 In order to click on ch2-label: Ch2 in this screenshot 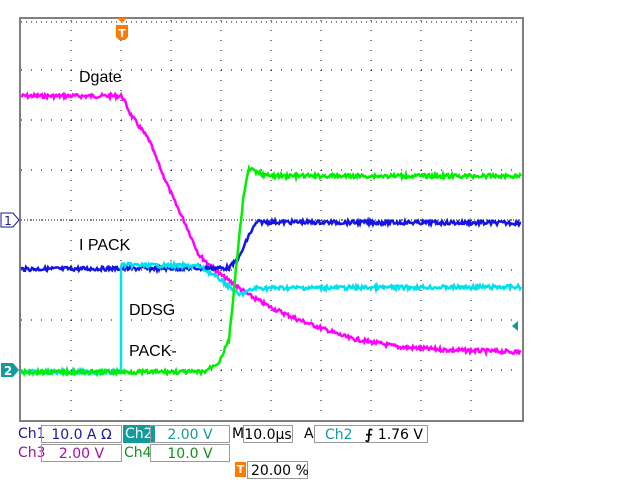, I will do `click(139, 434)`.